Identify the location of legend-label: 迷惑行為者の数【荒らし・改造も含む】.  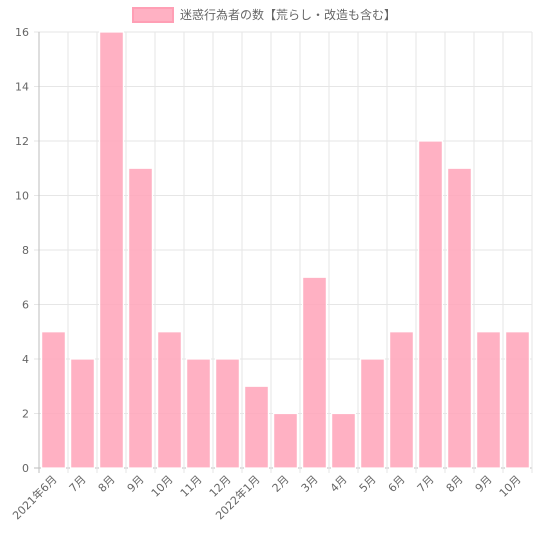
(288, 14).